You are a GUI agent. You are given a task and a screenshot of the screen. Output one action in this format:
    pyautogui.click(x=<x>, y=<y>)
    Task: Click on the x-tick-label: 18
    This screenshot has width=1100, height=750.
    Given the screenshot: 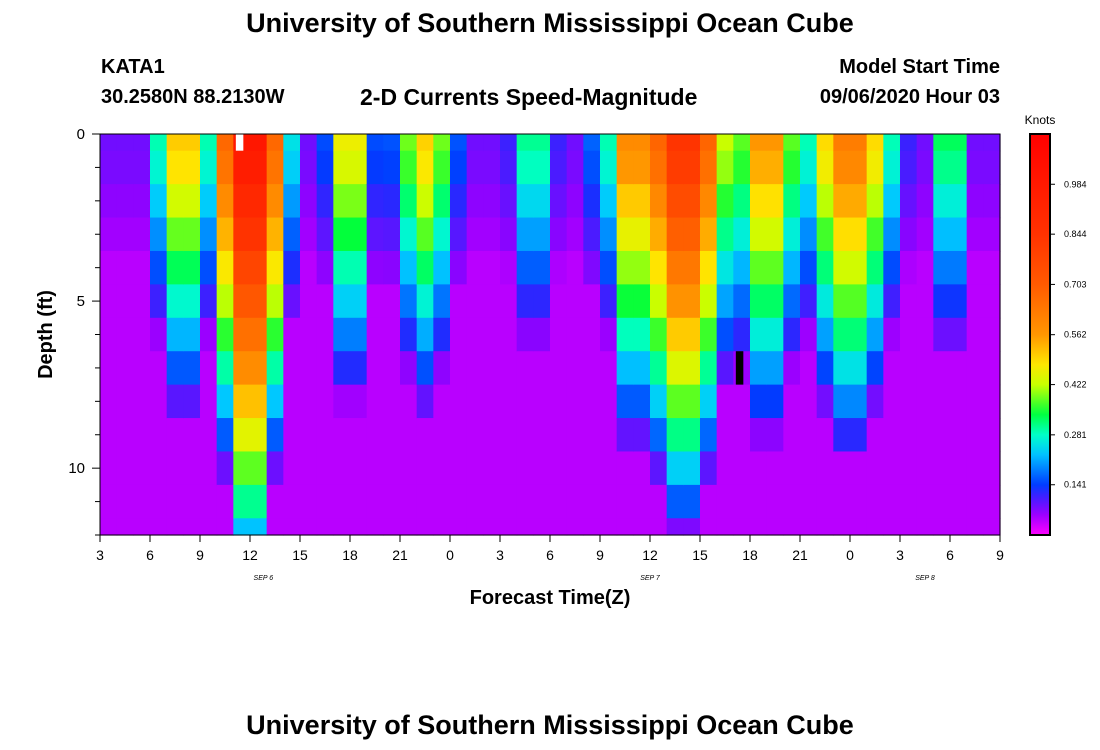 What is the action you would take?
    pyautogui.click(x=750, y=555)
    